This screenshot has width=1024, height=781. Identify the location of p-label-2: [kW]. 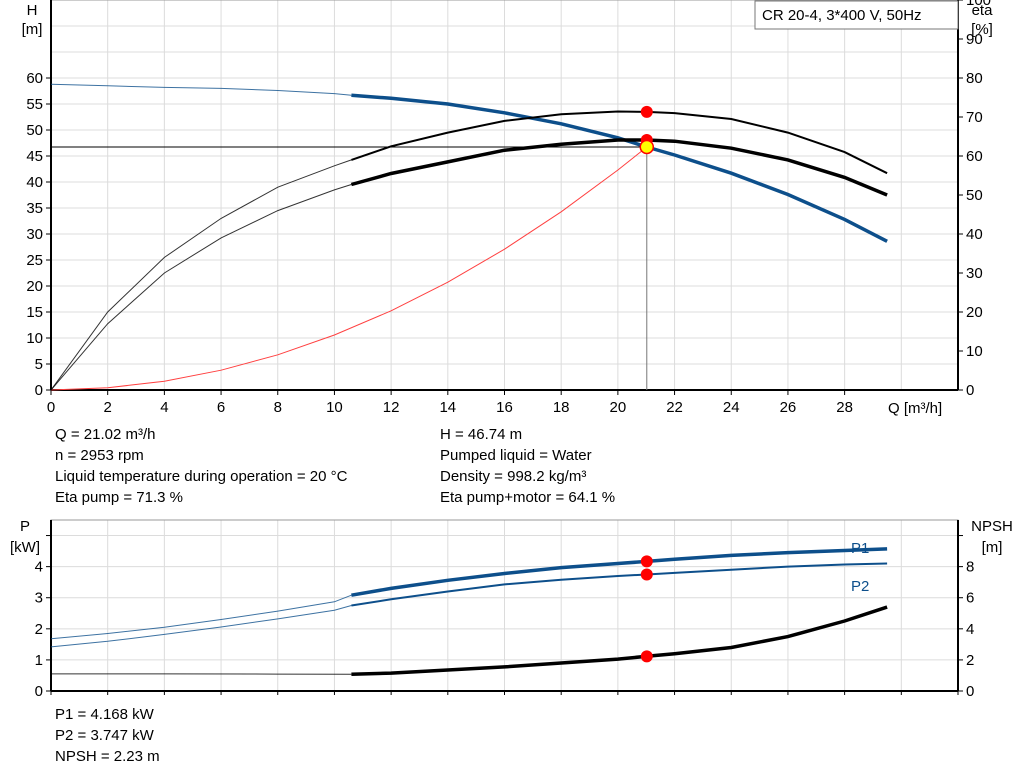
(25, 547).